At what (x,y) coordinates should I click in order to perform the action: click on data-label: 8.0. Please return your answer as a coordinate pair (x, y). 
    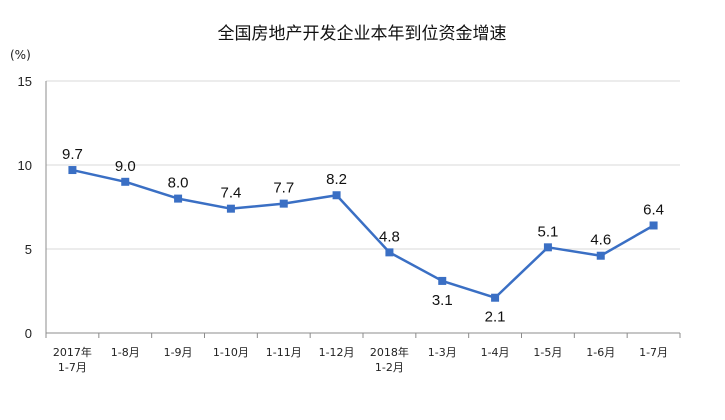
    Looking at the image, I should click on (178, 183).